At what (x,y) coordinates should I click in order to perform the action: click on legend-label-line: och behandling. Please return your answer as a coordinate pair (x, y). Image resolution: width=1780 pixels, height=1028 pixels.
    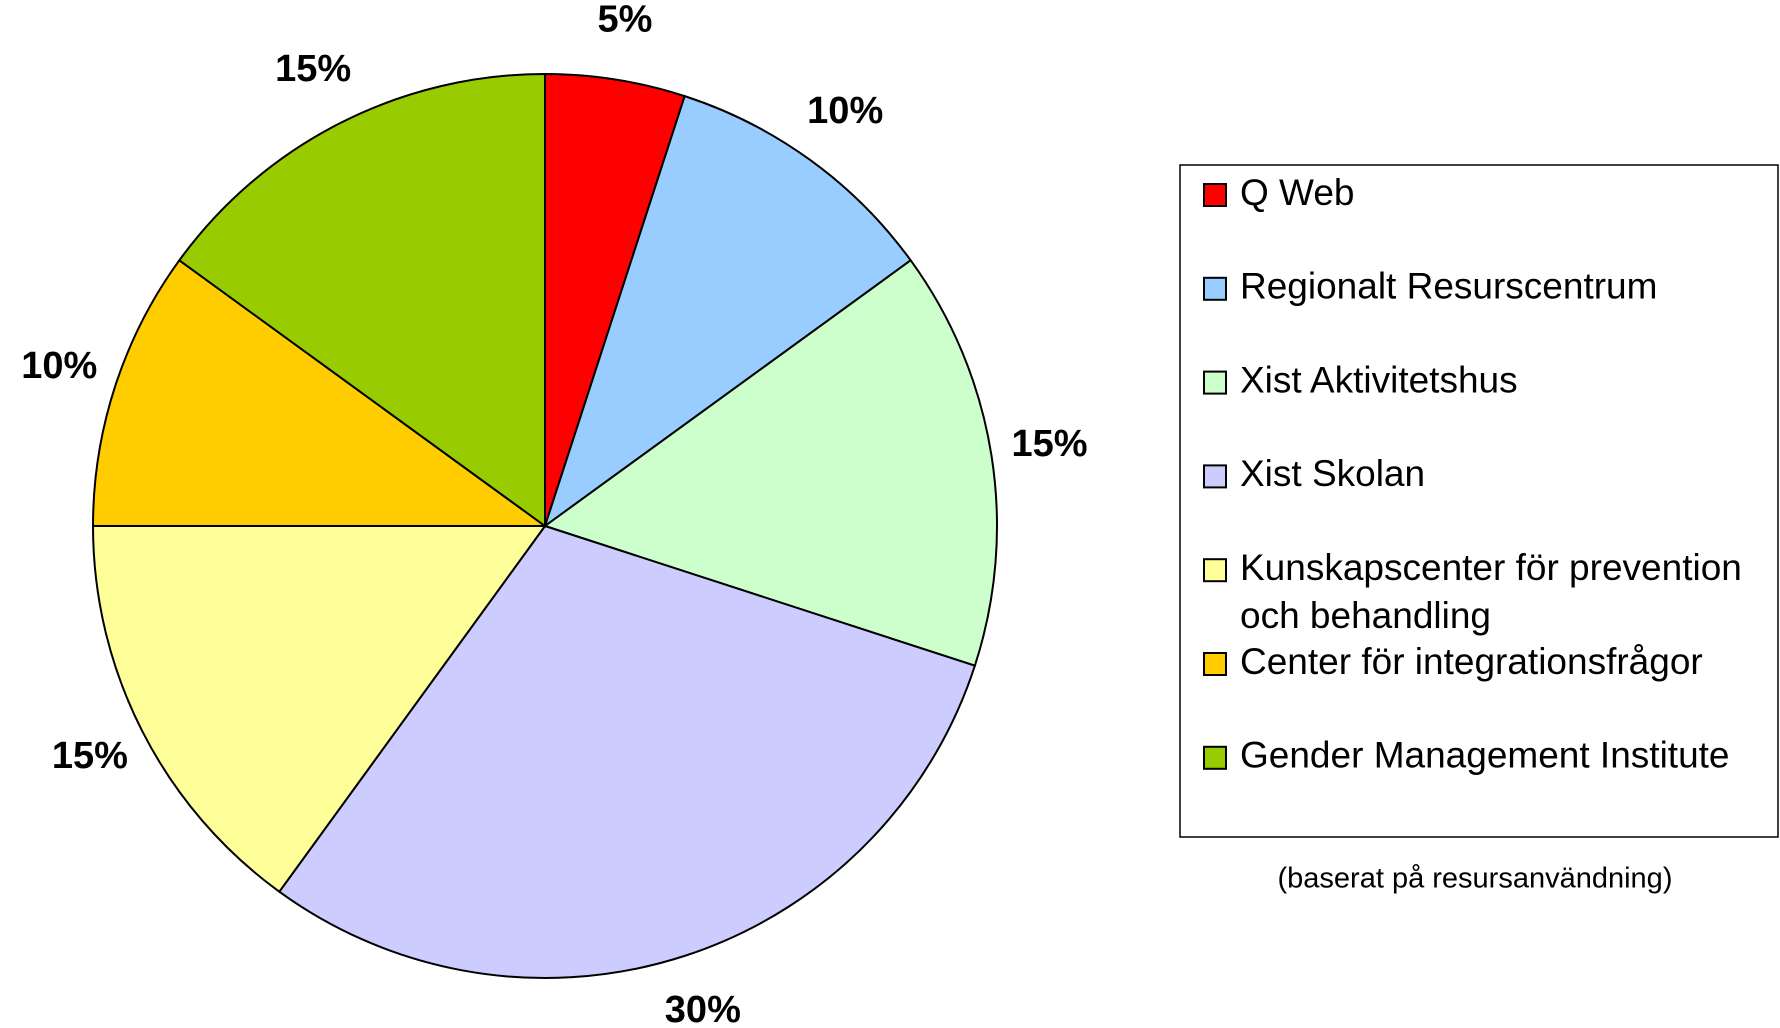
    Looking at the image, I should click on (1365, 615).